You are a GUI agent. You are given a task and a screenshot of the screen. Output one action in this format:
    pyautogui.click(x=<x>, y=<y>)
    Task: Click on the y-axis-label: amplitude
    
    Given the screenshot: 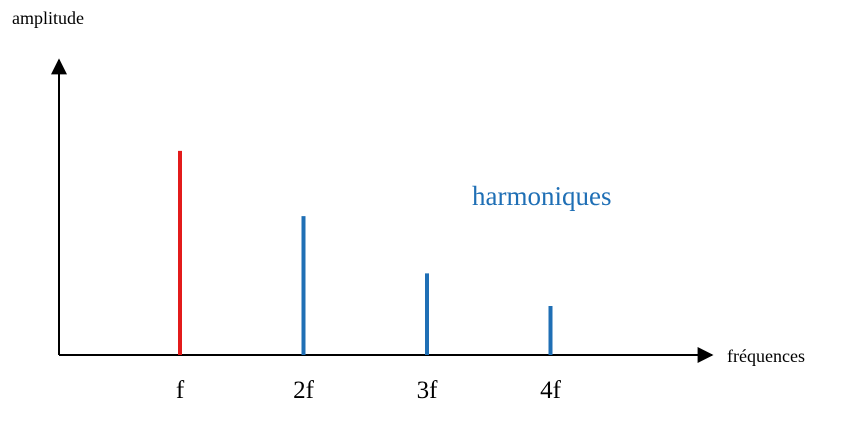 What is the action you would take?
    pyautogui.click(x=48, y=18)
    